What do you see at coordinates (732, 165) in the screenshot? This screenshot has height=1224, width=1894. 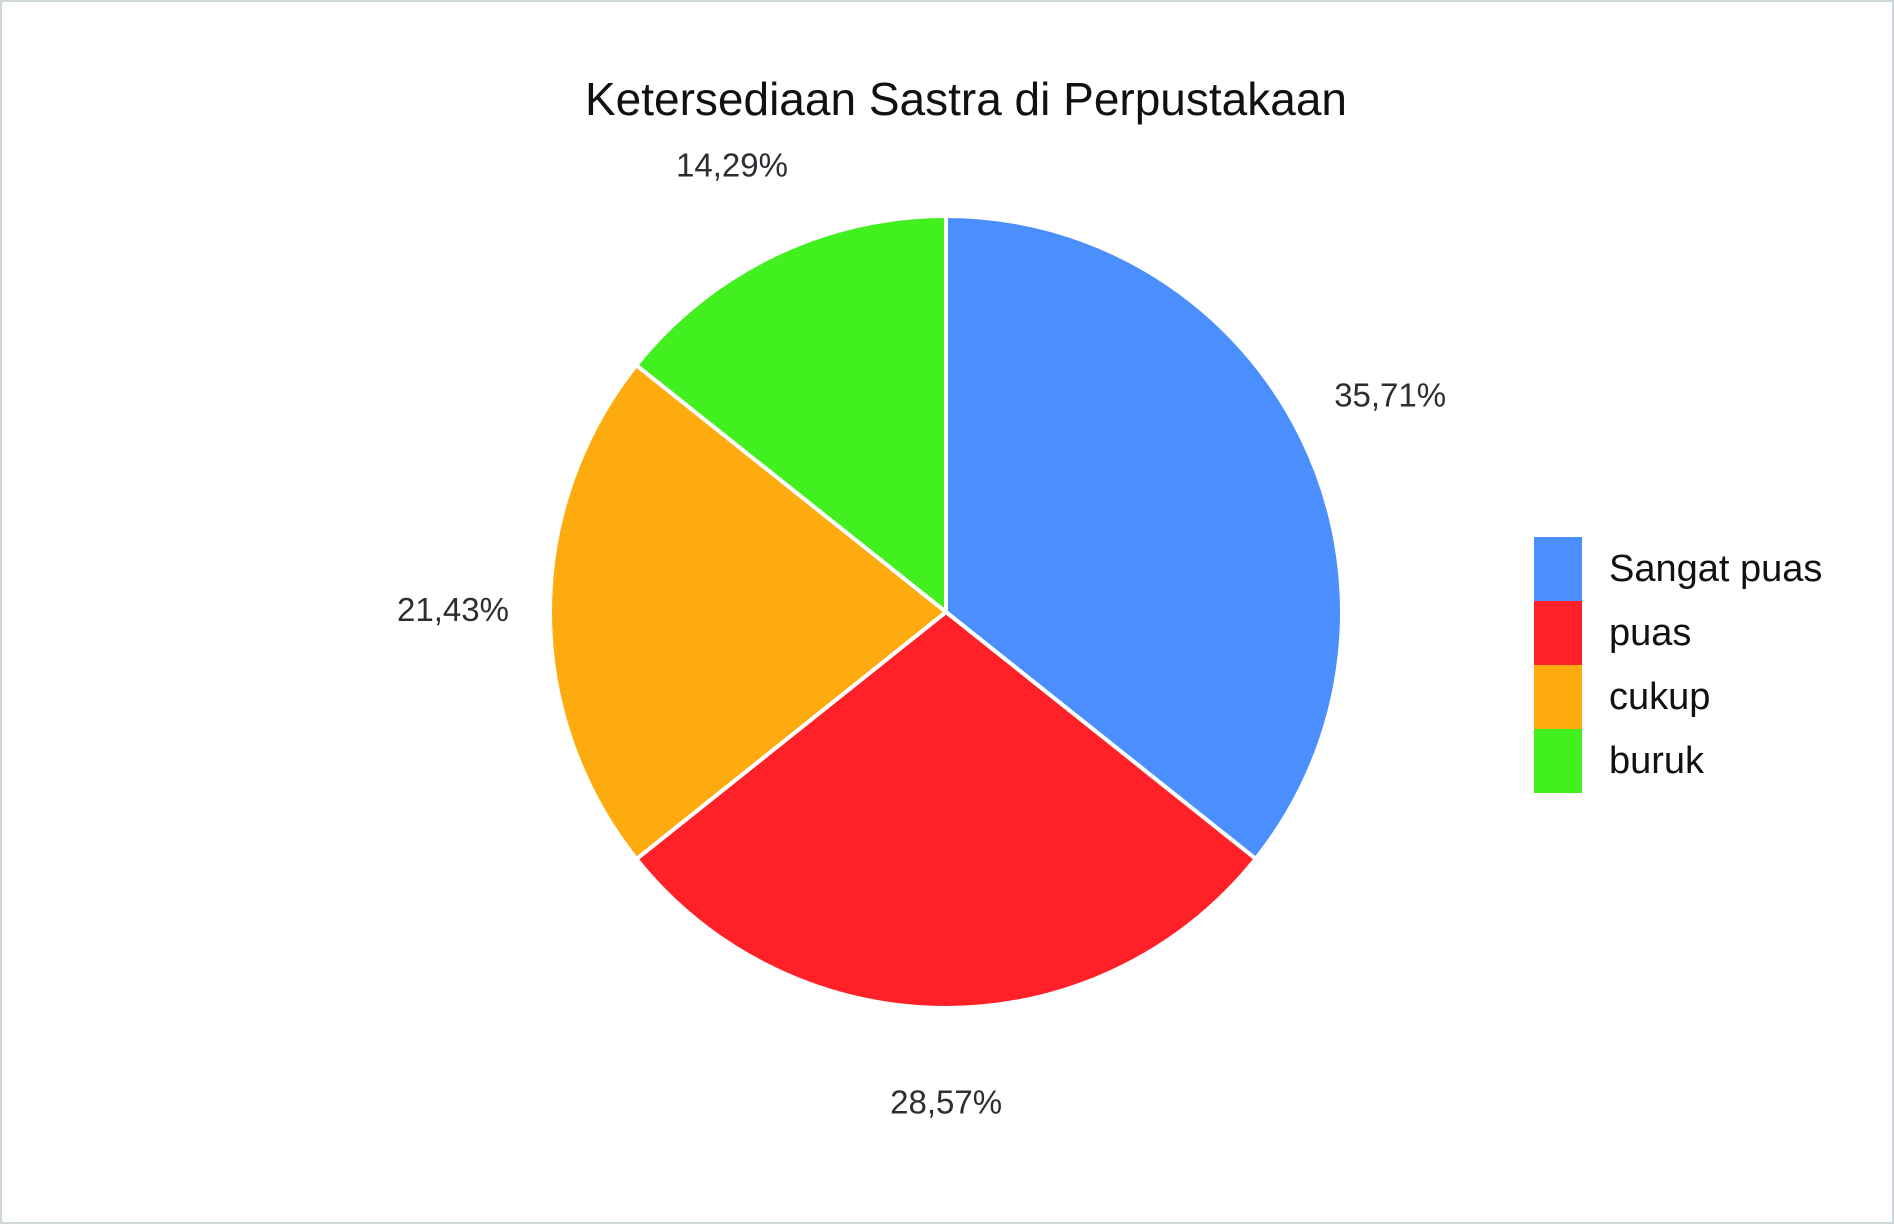 I see `data-label: 14,29%` at bounding box center [732, 165].